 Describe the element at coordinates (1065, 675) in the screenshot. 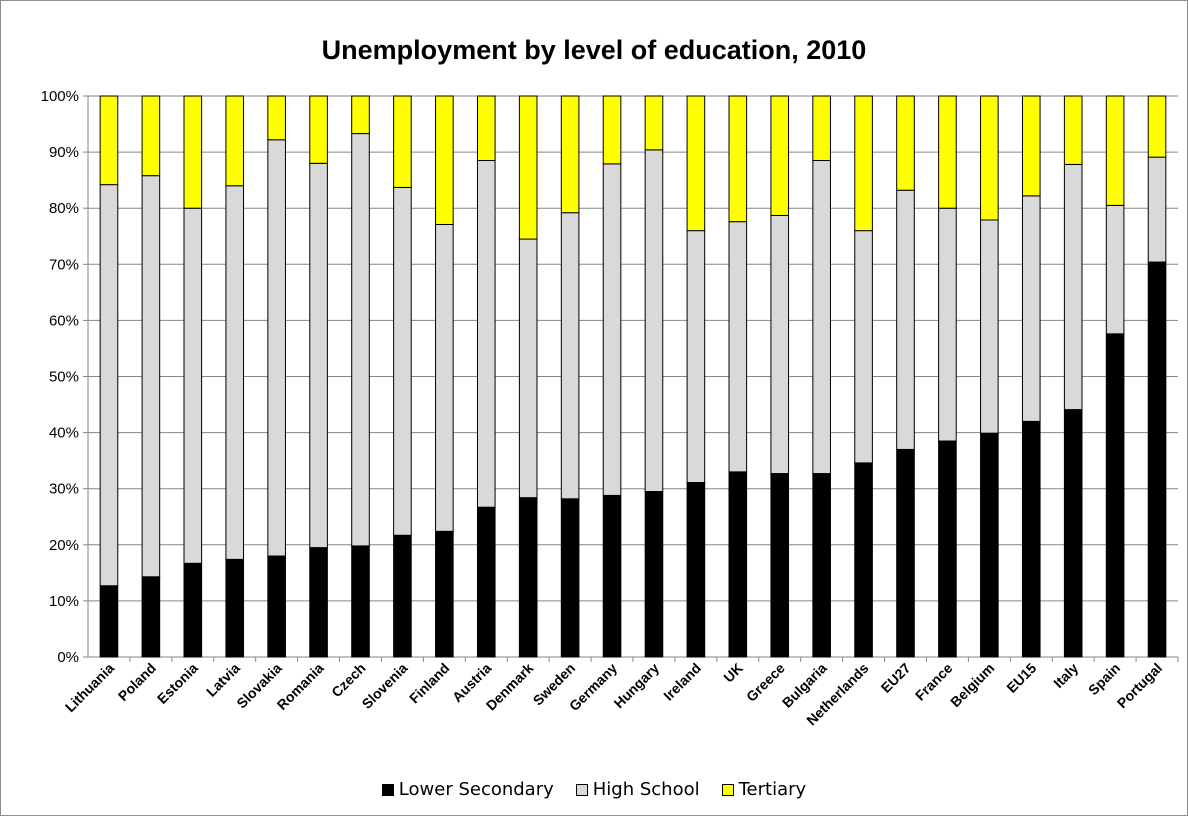

I see `x-tick-label: Italy` at that location.